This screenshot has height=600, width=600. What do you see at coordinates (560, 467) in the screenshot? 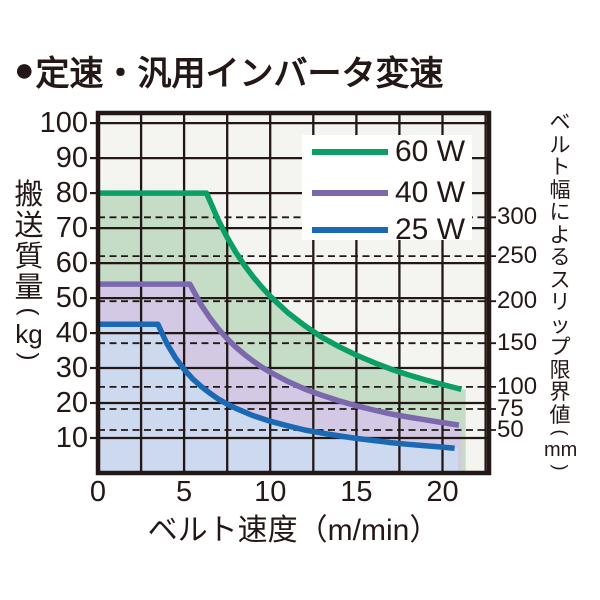
I see `paren-close: )` at bounding box center [560, 467].